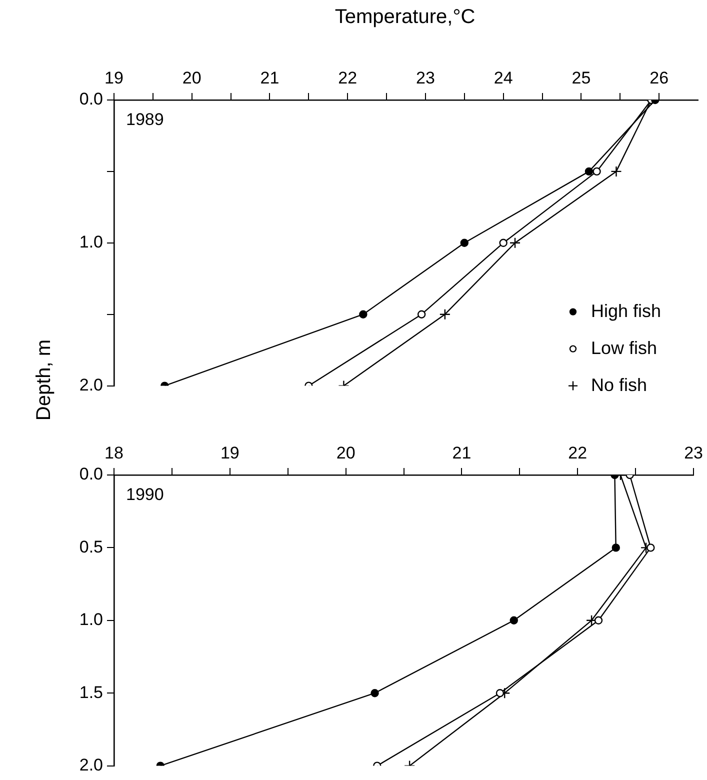 Image resolution: width=707 pixels, height=780 pixels. Describe the element at coordinates (91, 692) in the screenshot. I see `y-tick-label: 1.5` at that location.